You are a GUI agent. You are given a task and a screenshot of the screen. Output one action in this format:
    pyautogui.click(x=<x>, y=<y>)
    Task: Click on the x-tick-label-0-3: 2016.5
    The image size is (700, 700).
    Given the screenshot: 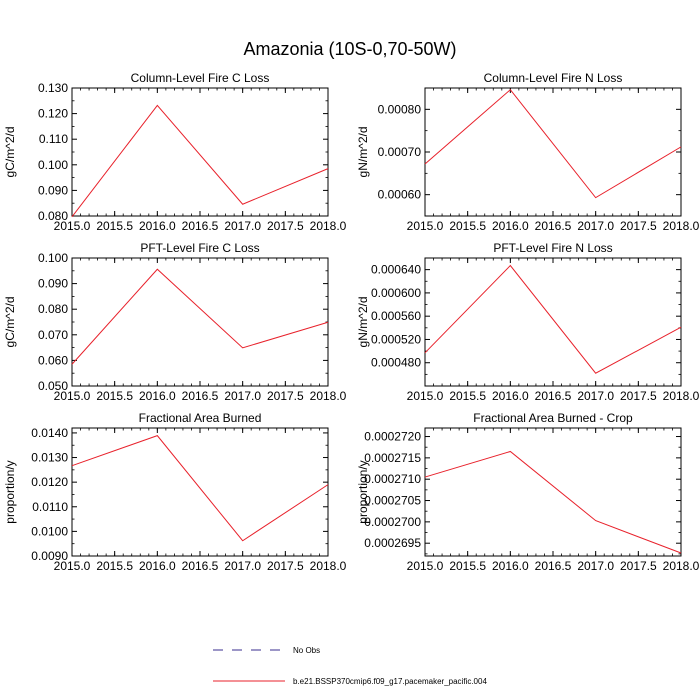 What is the action you would take?
    pyautogui.click(x=200, y=226)
    